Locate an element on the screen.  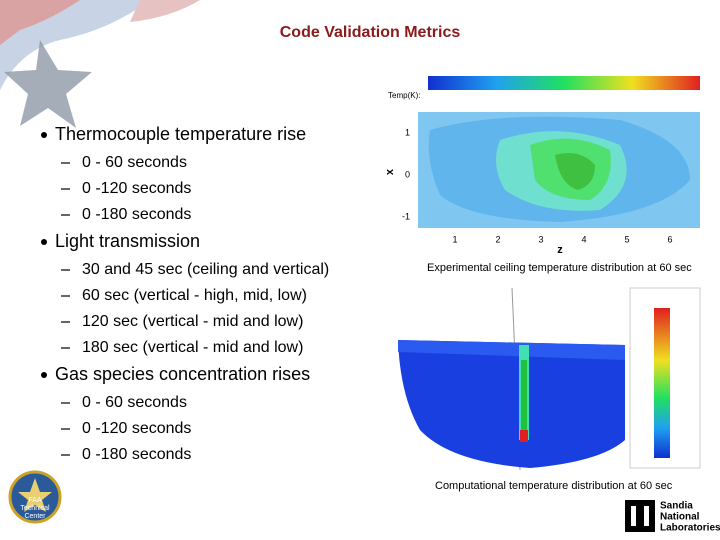
sub-bullet-text: 180 sec (vertical - mid and low) is located at coordinates (192, 347).